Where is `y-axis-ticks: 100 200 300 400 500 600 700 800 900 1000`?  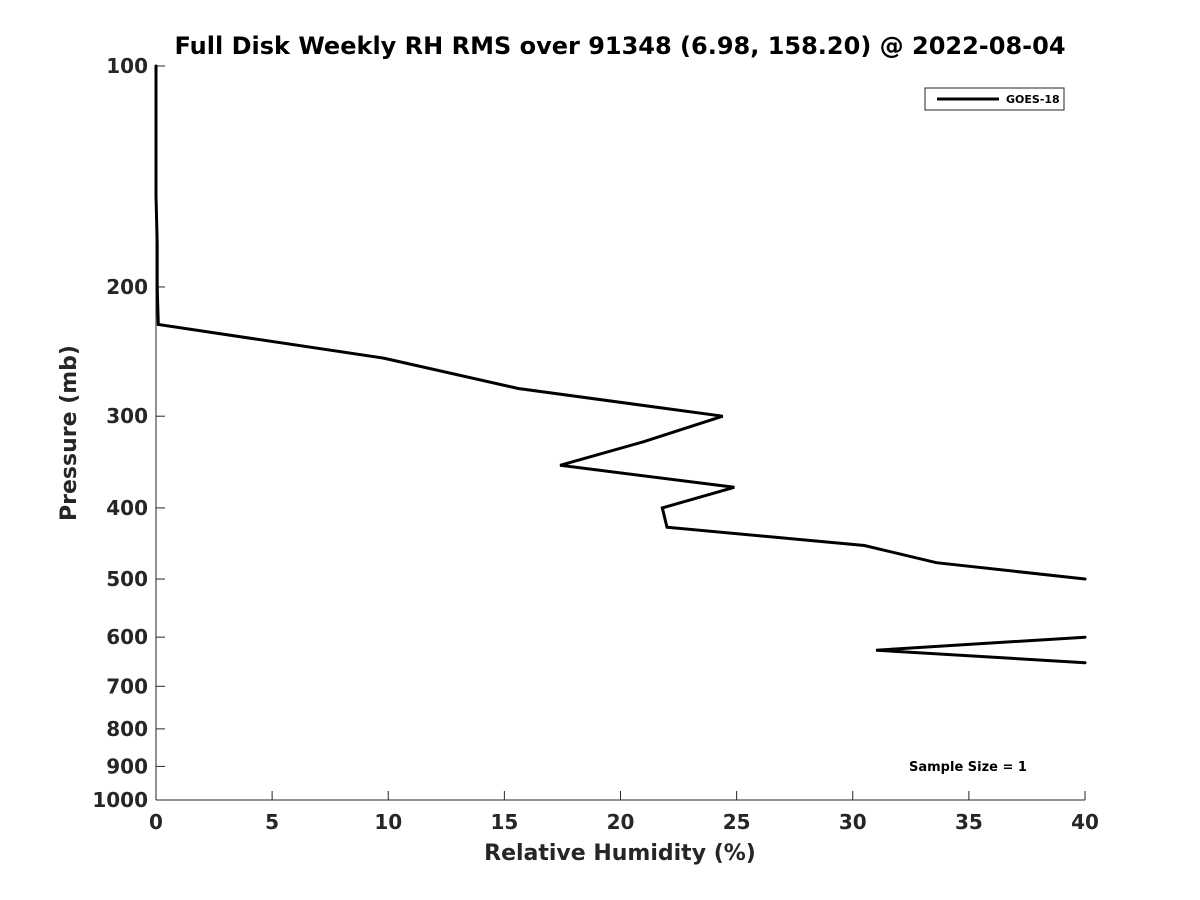
y-axis-ticks: 100 200 300 400 500 600 700 800 900 1000 is located at coordinates (128, 433).